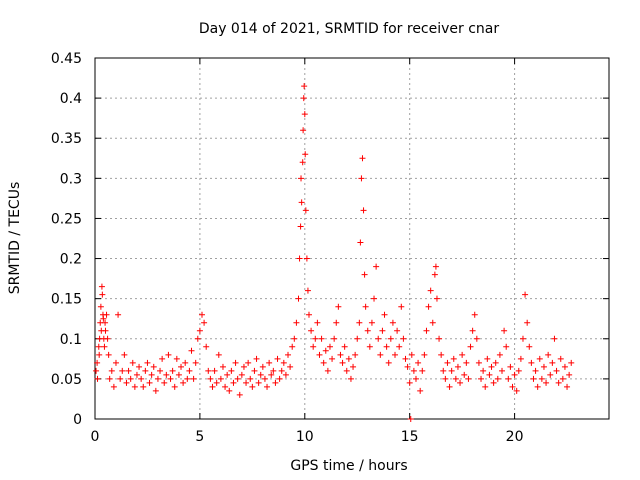  What do you see at coordinates (305, 437) in the screenshot?
I see `x-tick-label: 10` at bounding box center [305, 437].